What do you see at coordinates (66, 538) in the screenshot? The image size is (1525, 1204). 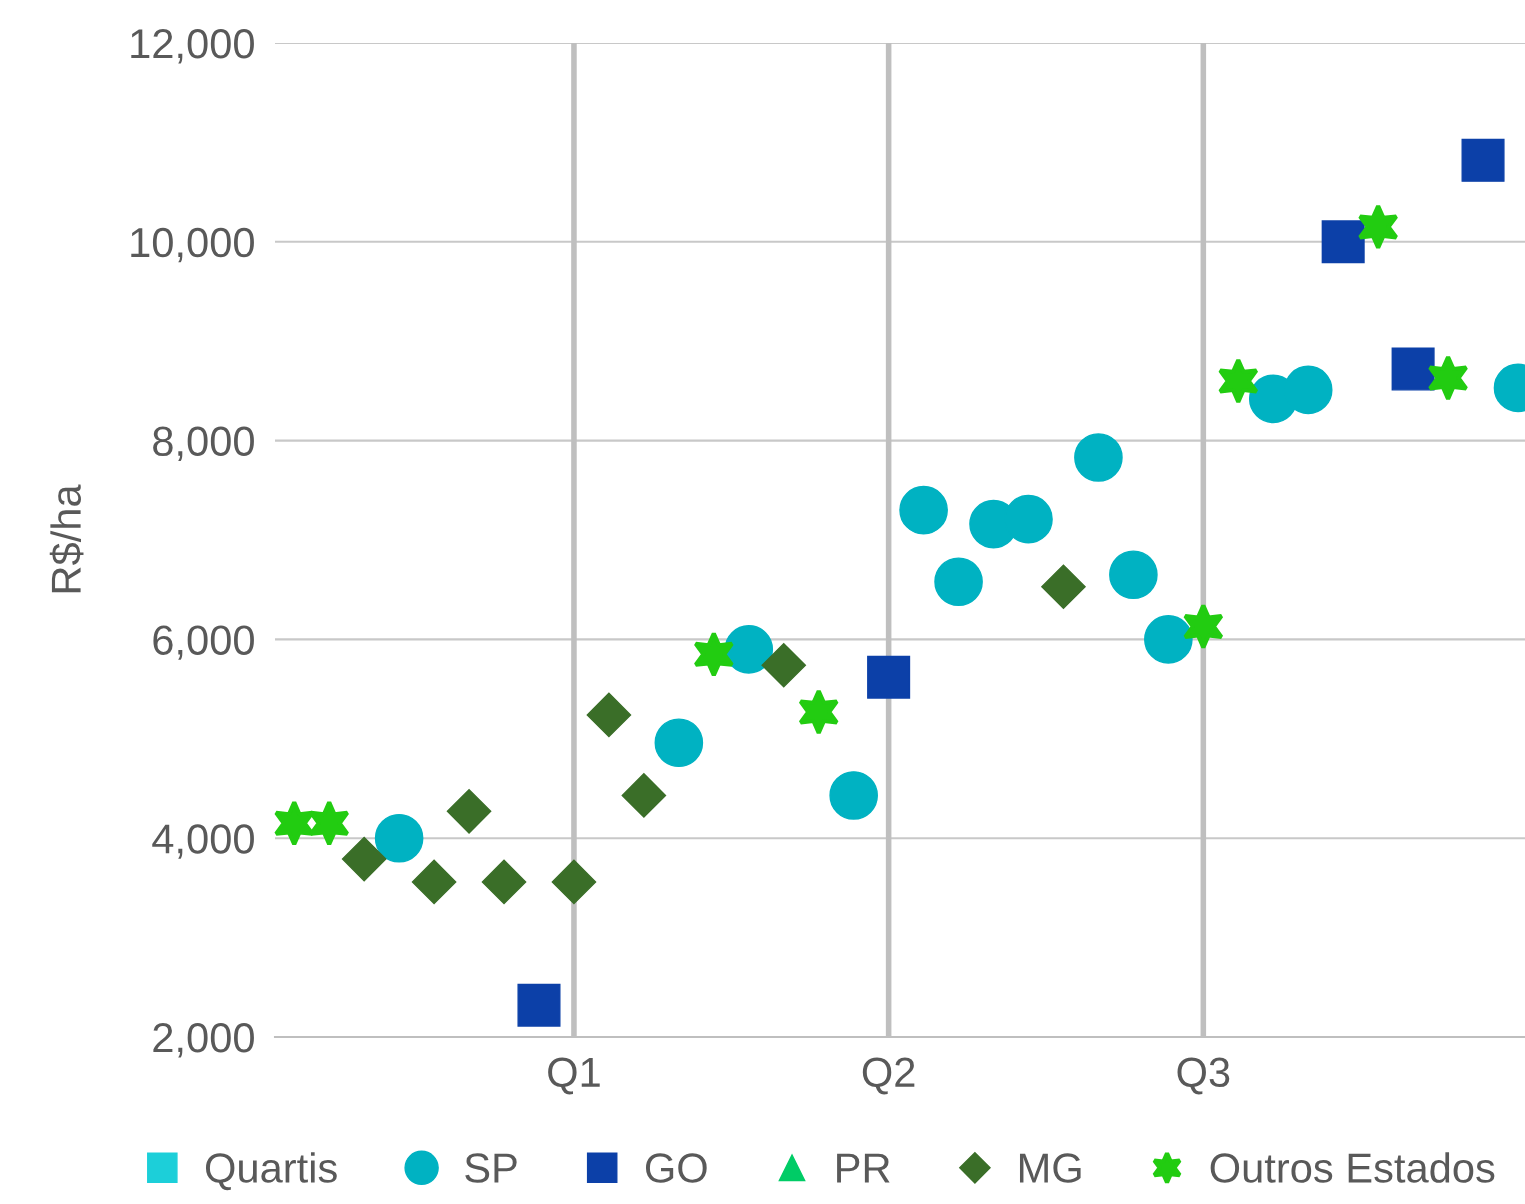 I see `y-axis-title: R$/ha` at bounding box center [66, 538].